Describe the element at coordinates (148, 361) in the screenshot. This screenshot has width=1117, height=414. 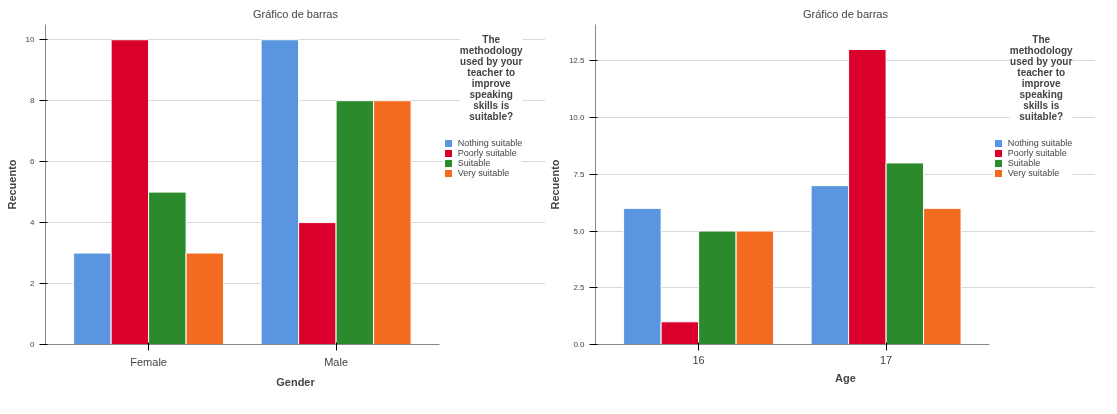
I see `x-tick-label: Female` at that location.